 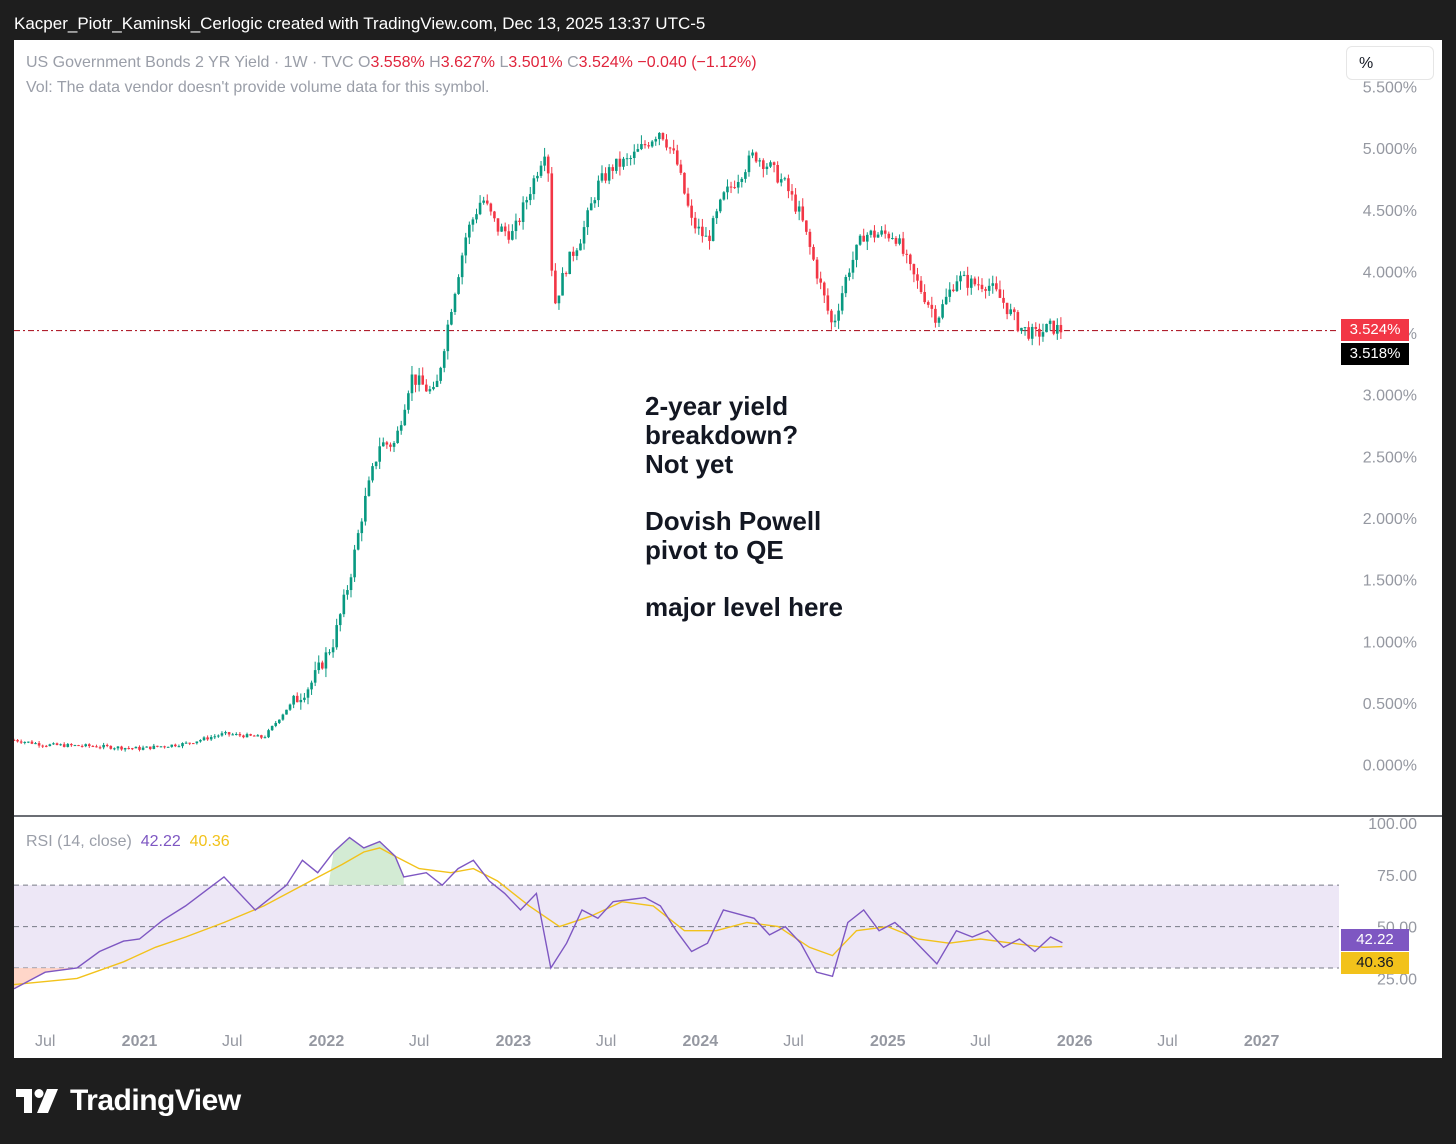 What do you see at coordinates (888, 1041) in the screenshot?
I see `time-tick-label: 2025` at bounding box center [888, 1041].